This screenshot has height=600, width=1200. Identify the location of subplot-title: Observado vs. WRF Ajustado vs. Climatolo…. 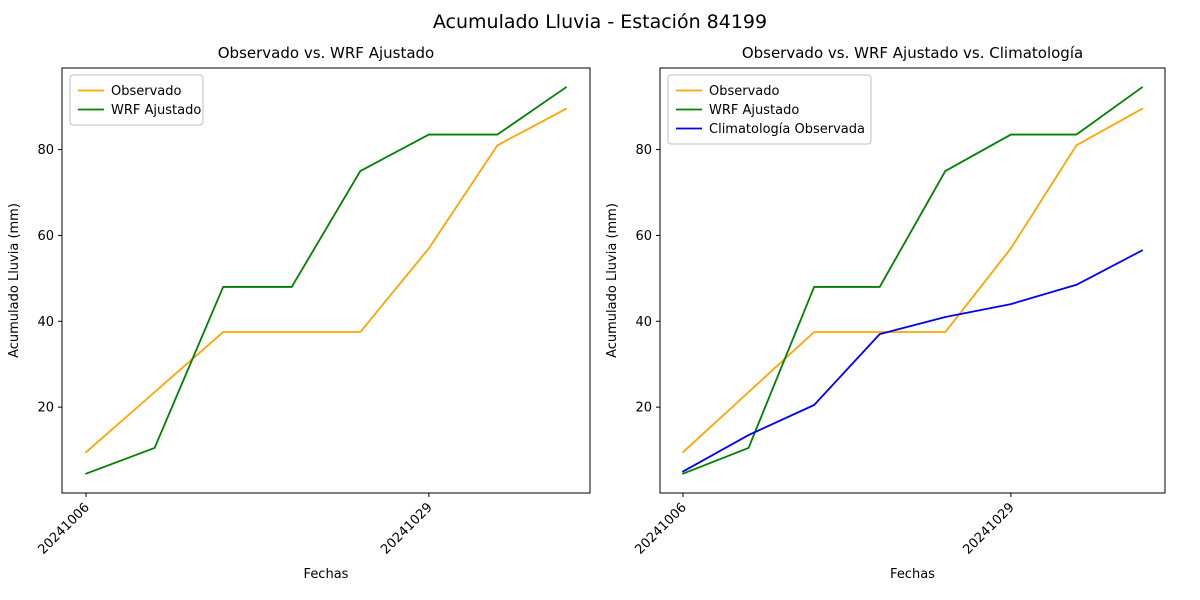
(912, 53).